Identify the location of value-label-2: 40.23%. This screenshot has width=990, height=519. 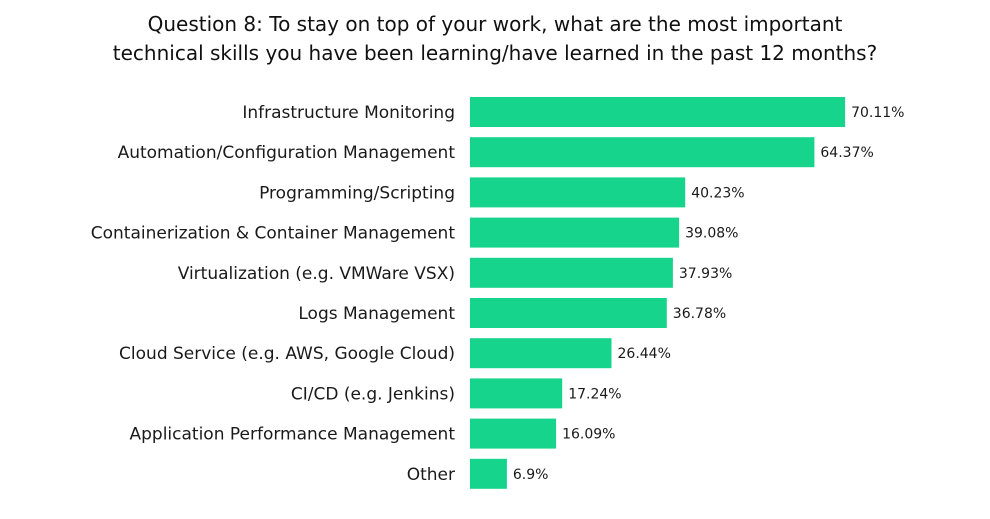
(717, 193).